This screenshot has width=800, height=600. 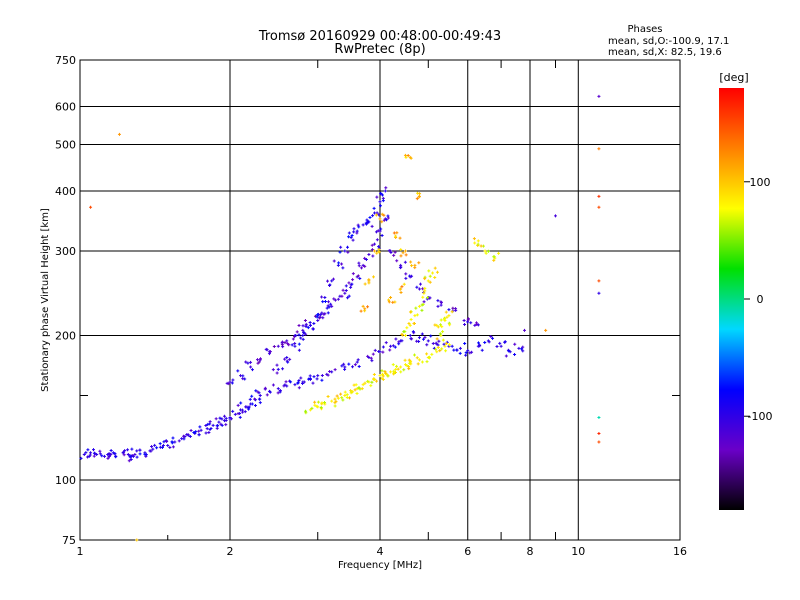 I want to click on x-tick-label: 16, so click(x=680, y=551).